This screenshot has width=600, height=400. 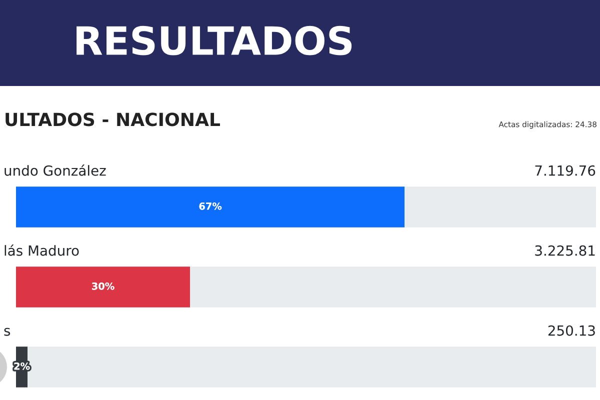 I want to click on data-label: 30%, so click(x=103, y=286).